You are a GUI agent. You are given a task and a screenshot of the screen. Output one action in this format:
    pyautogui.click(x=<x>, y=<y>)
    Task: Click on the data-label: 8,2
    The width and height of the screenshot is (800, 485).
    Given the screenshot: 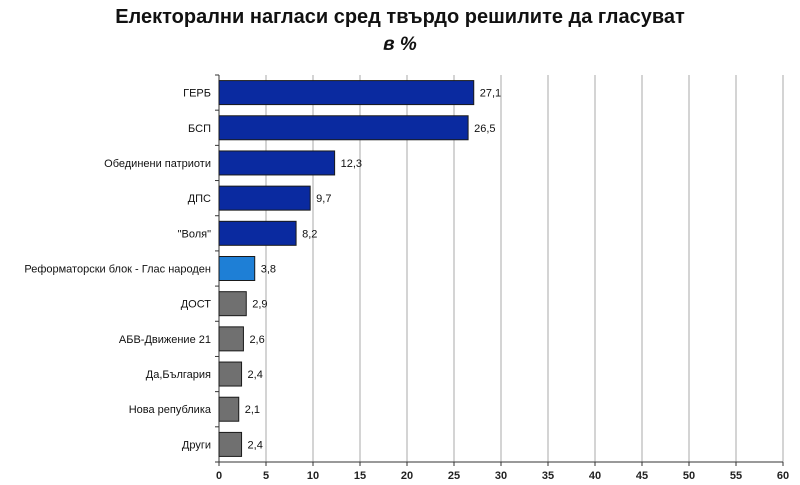 What is the action you would take?
    pyautogui.click(x=309, y=234)
    